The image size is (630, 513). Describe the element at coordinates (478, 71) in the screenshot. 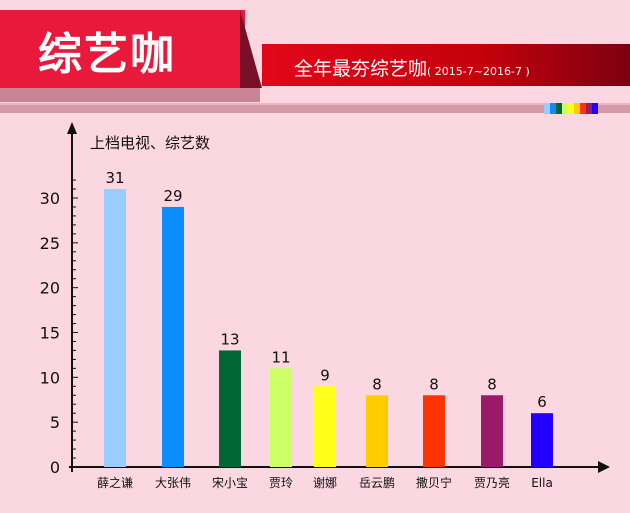

I see `period: ( 2015-7~2016-7 )` at that location.